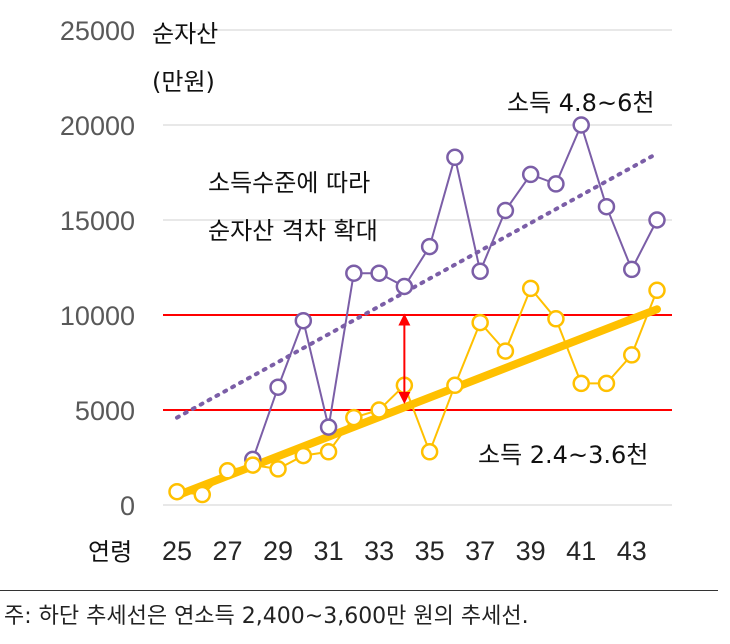 The image size is (730, 644). What do you see at coordinates (127, 506) in the screenshot?
I see `y-tick-label: 0` at bounding box center [127, 506].